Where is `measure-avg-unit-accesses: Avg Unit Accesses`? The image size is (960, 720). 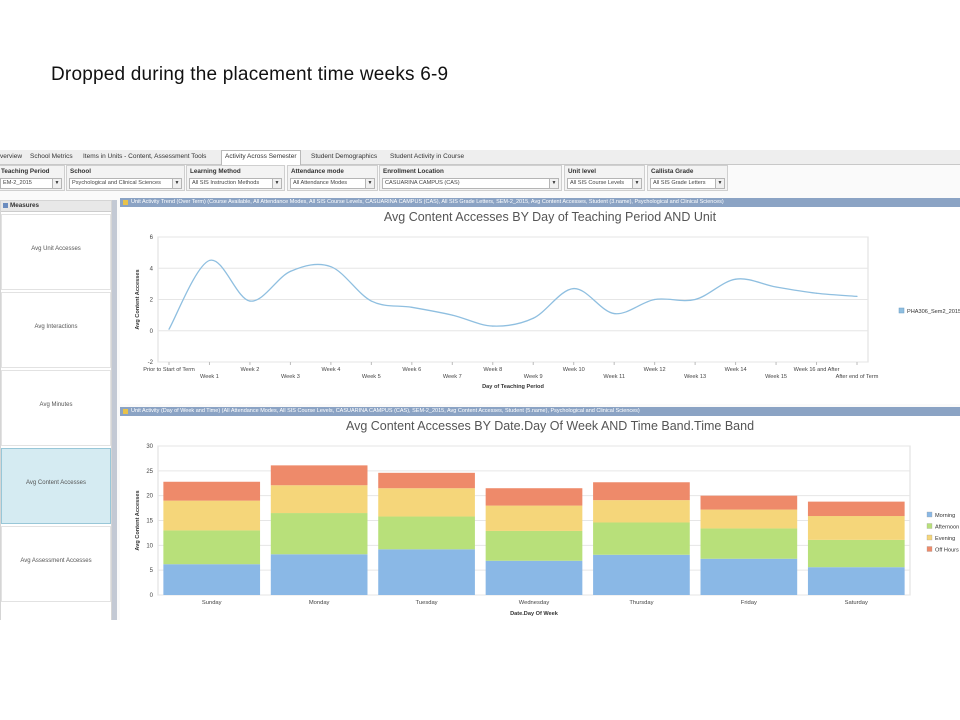 measure-avg-unit-accesses: Avg Unit Accesses is located at coordinates (56, 252).